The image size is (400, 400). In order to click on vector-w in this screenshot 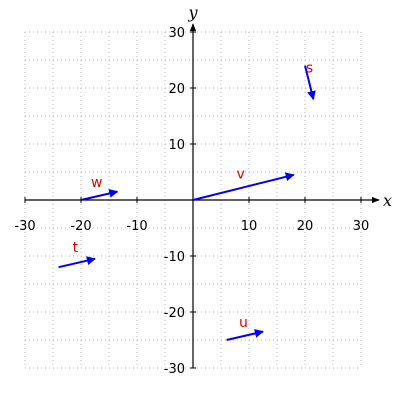, I will do `click(99, 195)`.